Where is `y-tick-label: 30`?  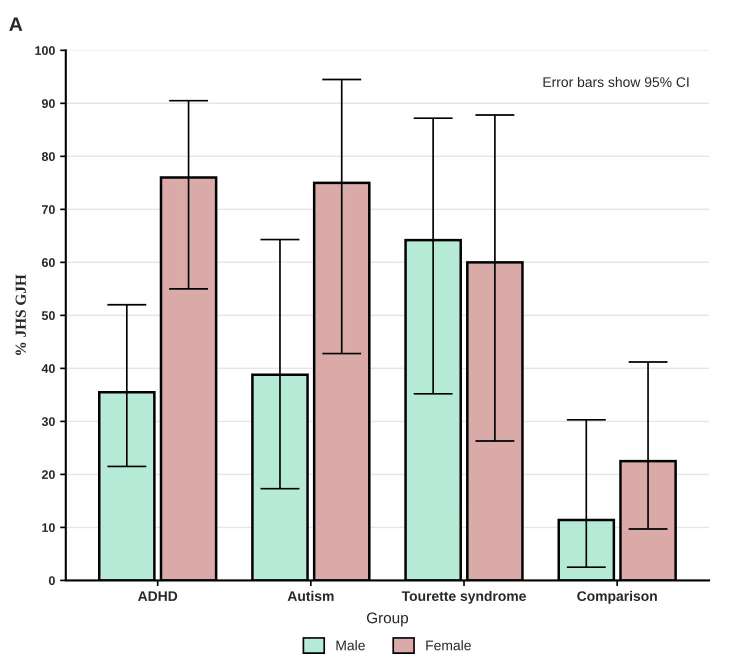 y-tick-label: 30 is located at coordinates (48, 421).